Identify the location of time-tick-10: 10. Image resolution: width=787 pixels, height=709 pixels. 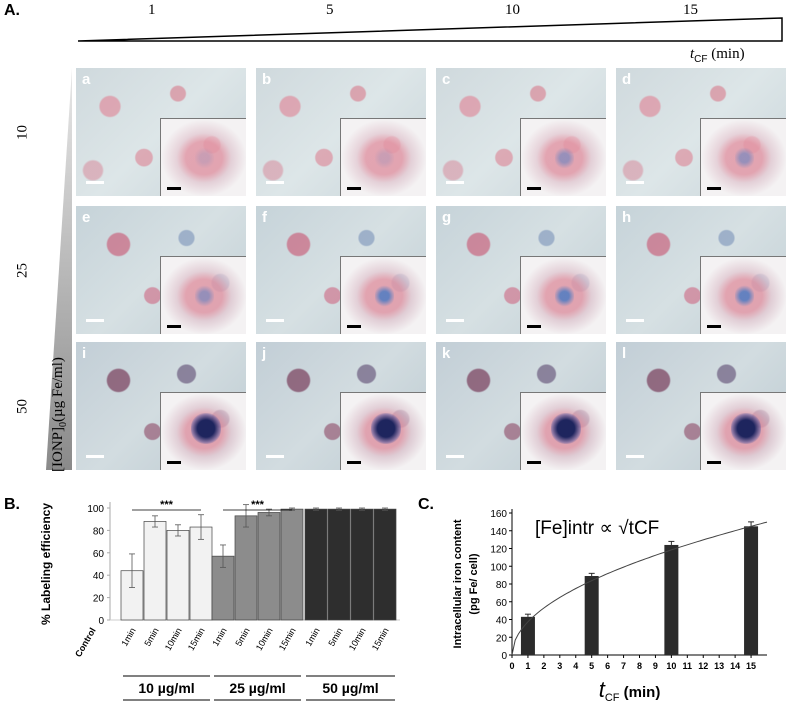
(512, 10).